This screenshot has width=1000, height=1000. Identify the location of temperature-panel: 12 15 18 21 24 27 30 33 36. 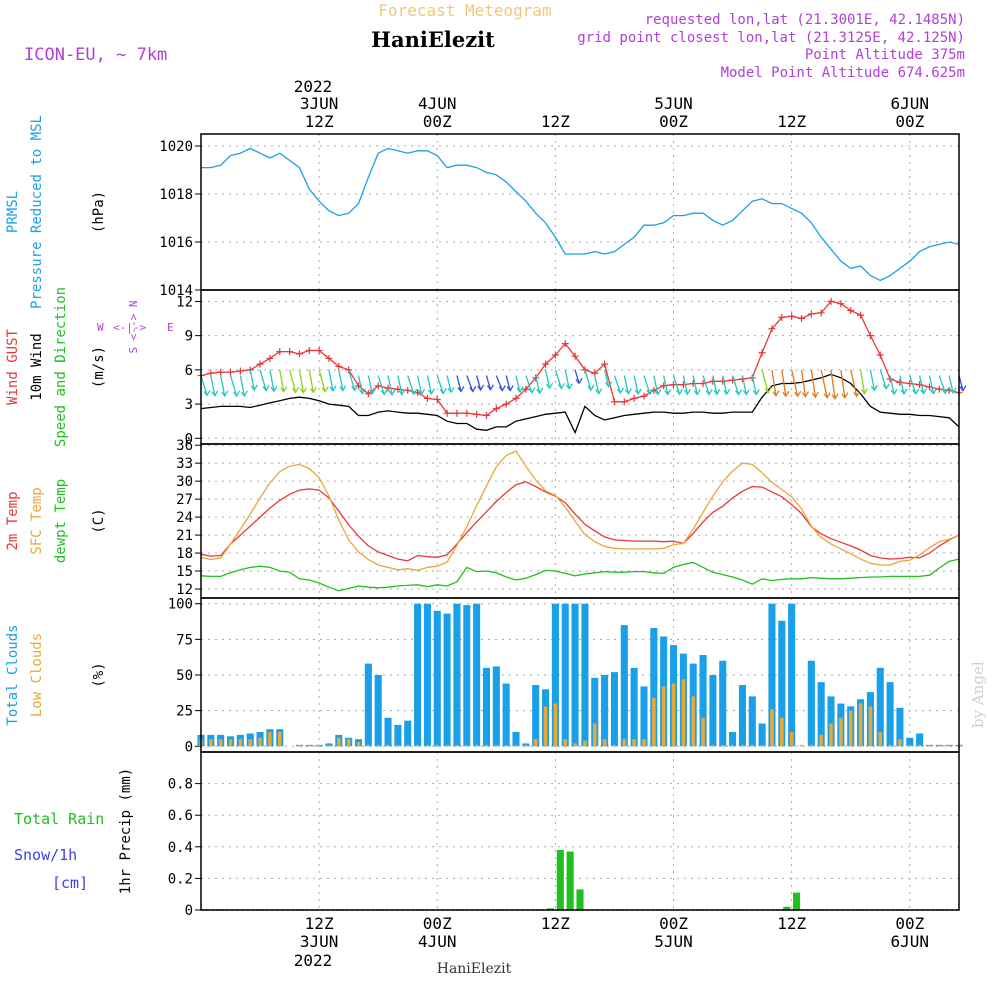
(568, 518).